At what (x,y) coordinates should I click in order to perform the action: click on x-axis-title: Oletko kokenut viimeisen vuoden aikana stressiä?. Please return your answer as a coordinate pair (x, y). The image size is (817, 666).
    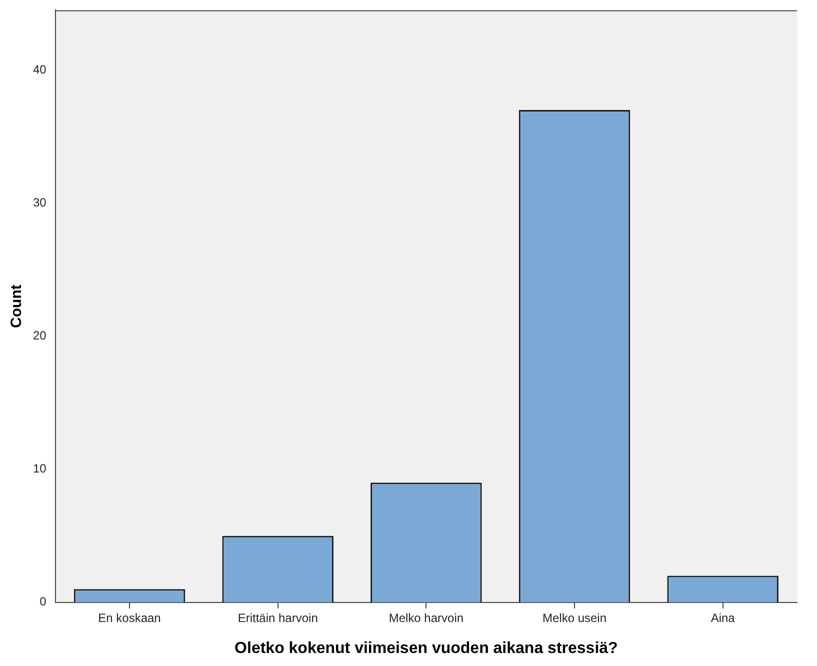
    Looking at the image, I should click on (426, 648).